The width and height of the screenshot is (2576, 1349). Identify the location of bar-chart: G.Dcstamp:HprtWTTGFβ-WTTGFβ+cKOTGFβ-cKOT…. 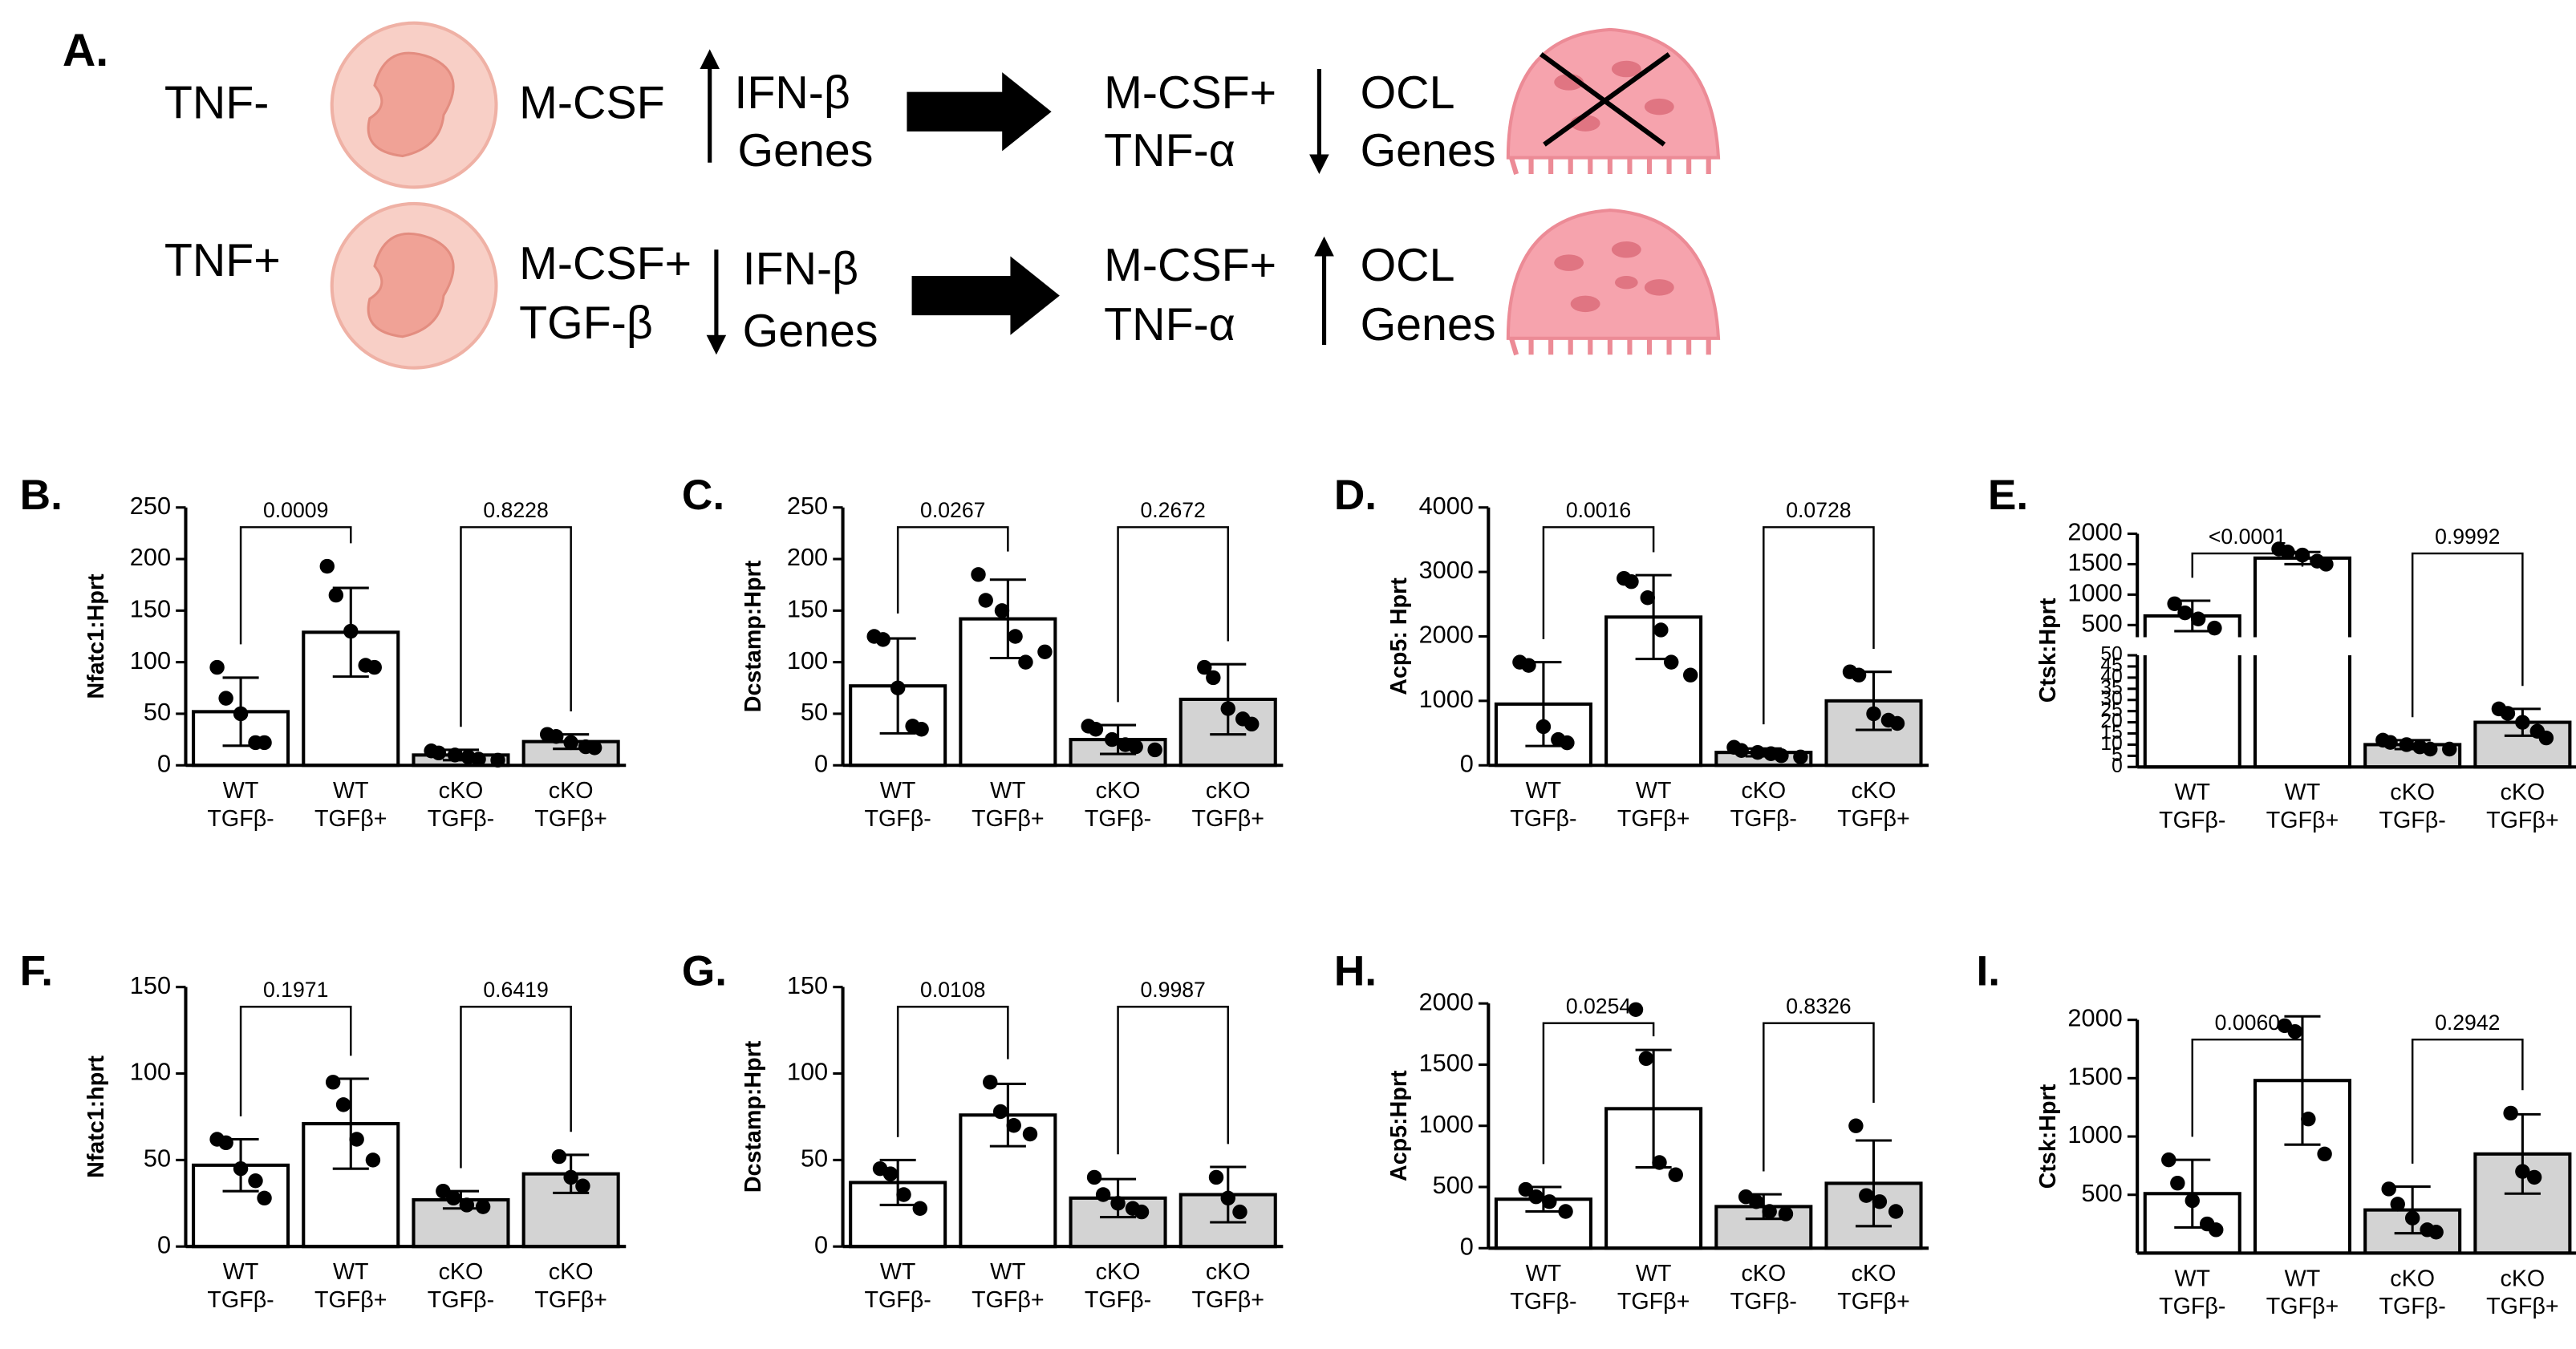
(983, 1131).